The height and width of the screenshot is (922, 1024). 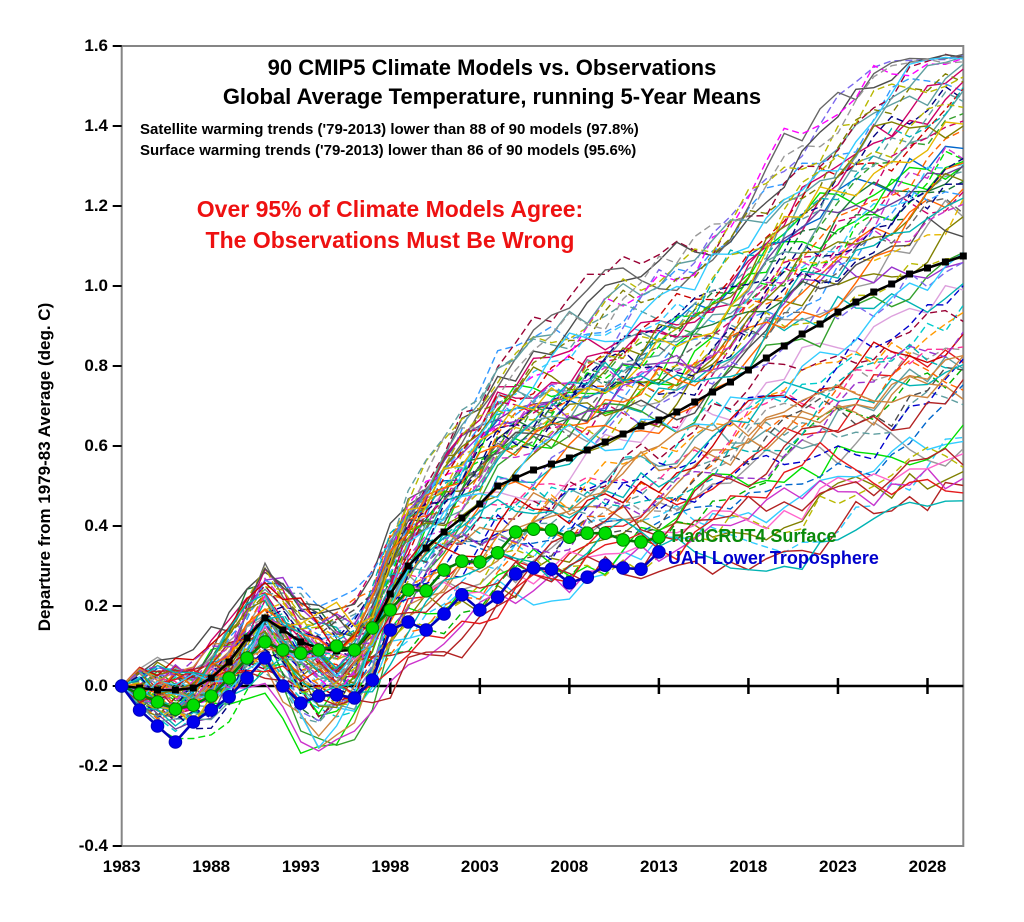 What do you see at coordinates (96, 45) in the screenshot?
I see `y-tick-label: 1.6` at bounding box center [96, 45].